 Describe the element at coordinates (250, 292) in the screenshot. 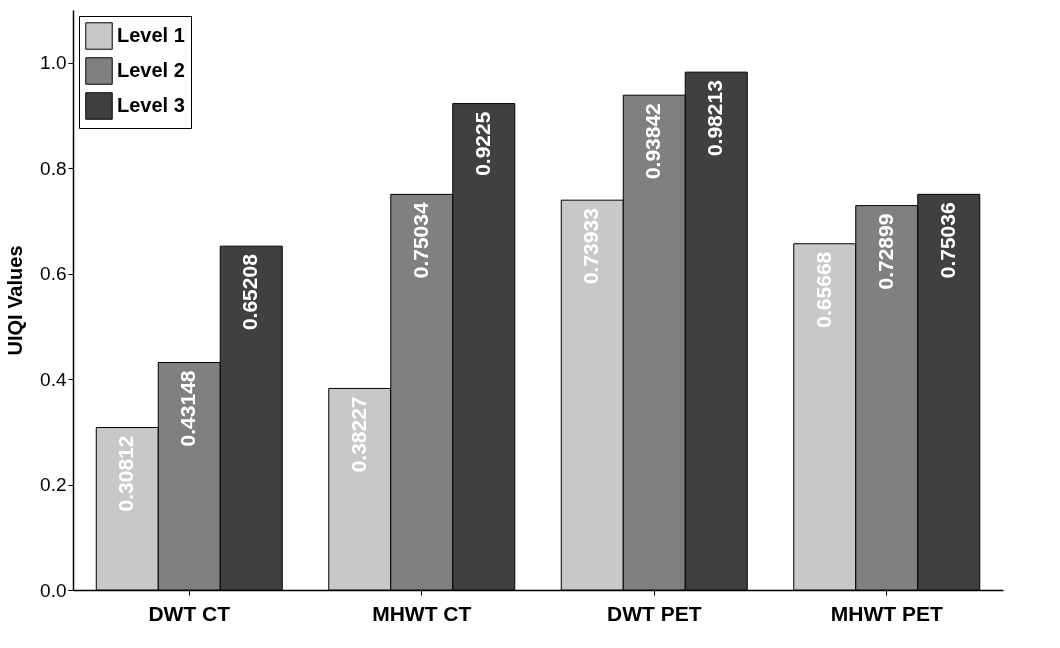

I see `data-label: 0.65208` at that location.